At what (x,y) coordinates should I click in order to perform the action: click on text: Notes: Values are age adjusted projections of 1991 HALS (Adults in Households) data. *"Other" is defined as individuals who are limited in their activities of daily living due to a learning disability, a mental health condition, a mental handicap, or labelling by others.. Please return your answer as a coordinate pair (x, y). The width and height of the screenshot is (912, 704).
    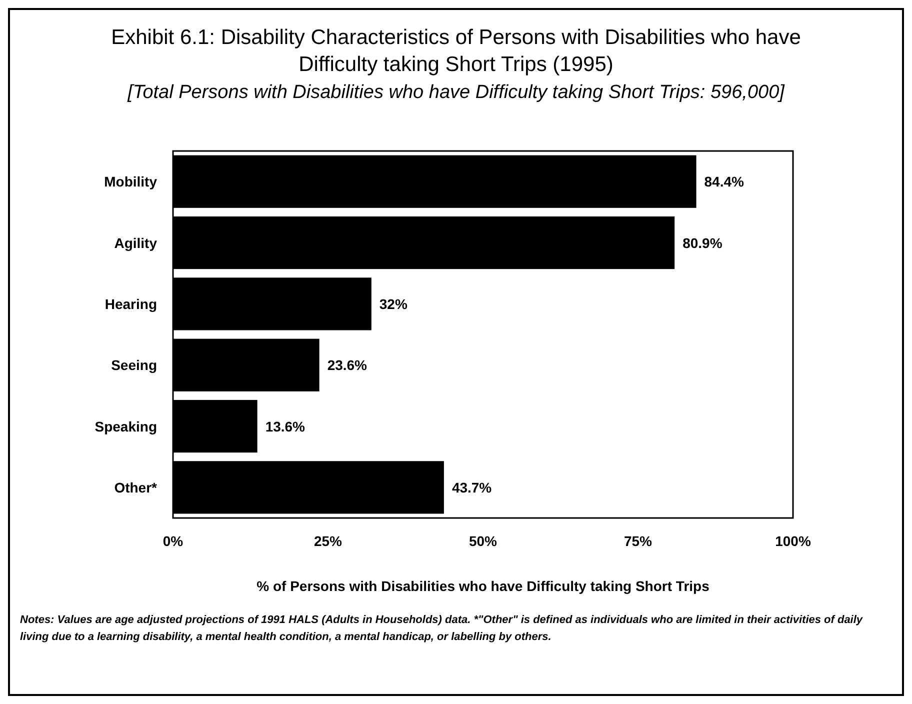
    Looking at the image, I should click on (442, 628).